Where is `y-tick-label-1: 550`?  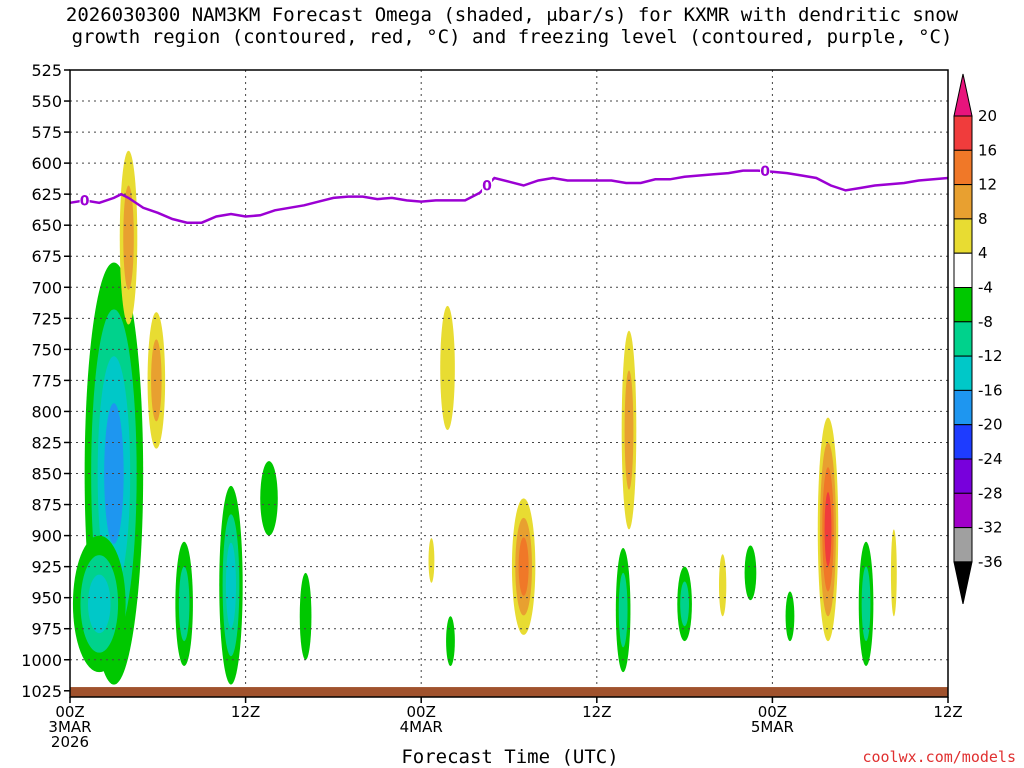
y-tick-label-1: 550 is located at coordinates (46, 101).